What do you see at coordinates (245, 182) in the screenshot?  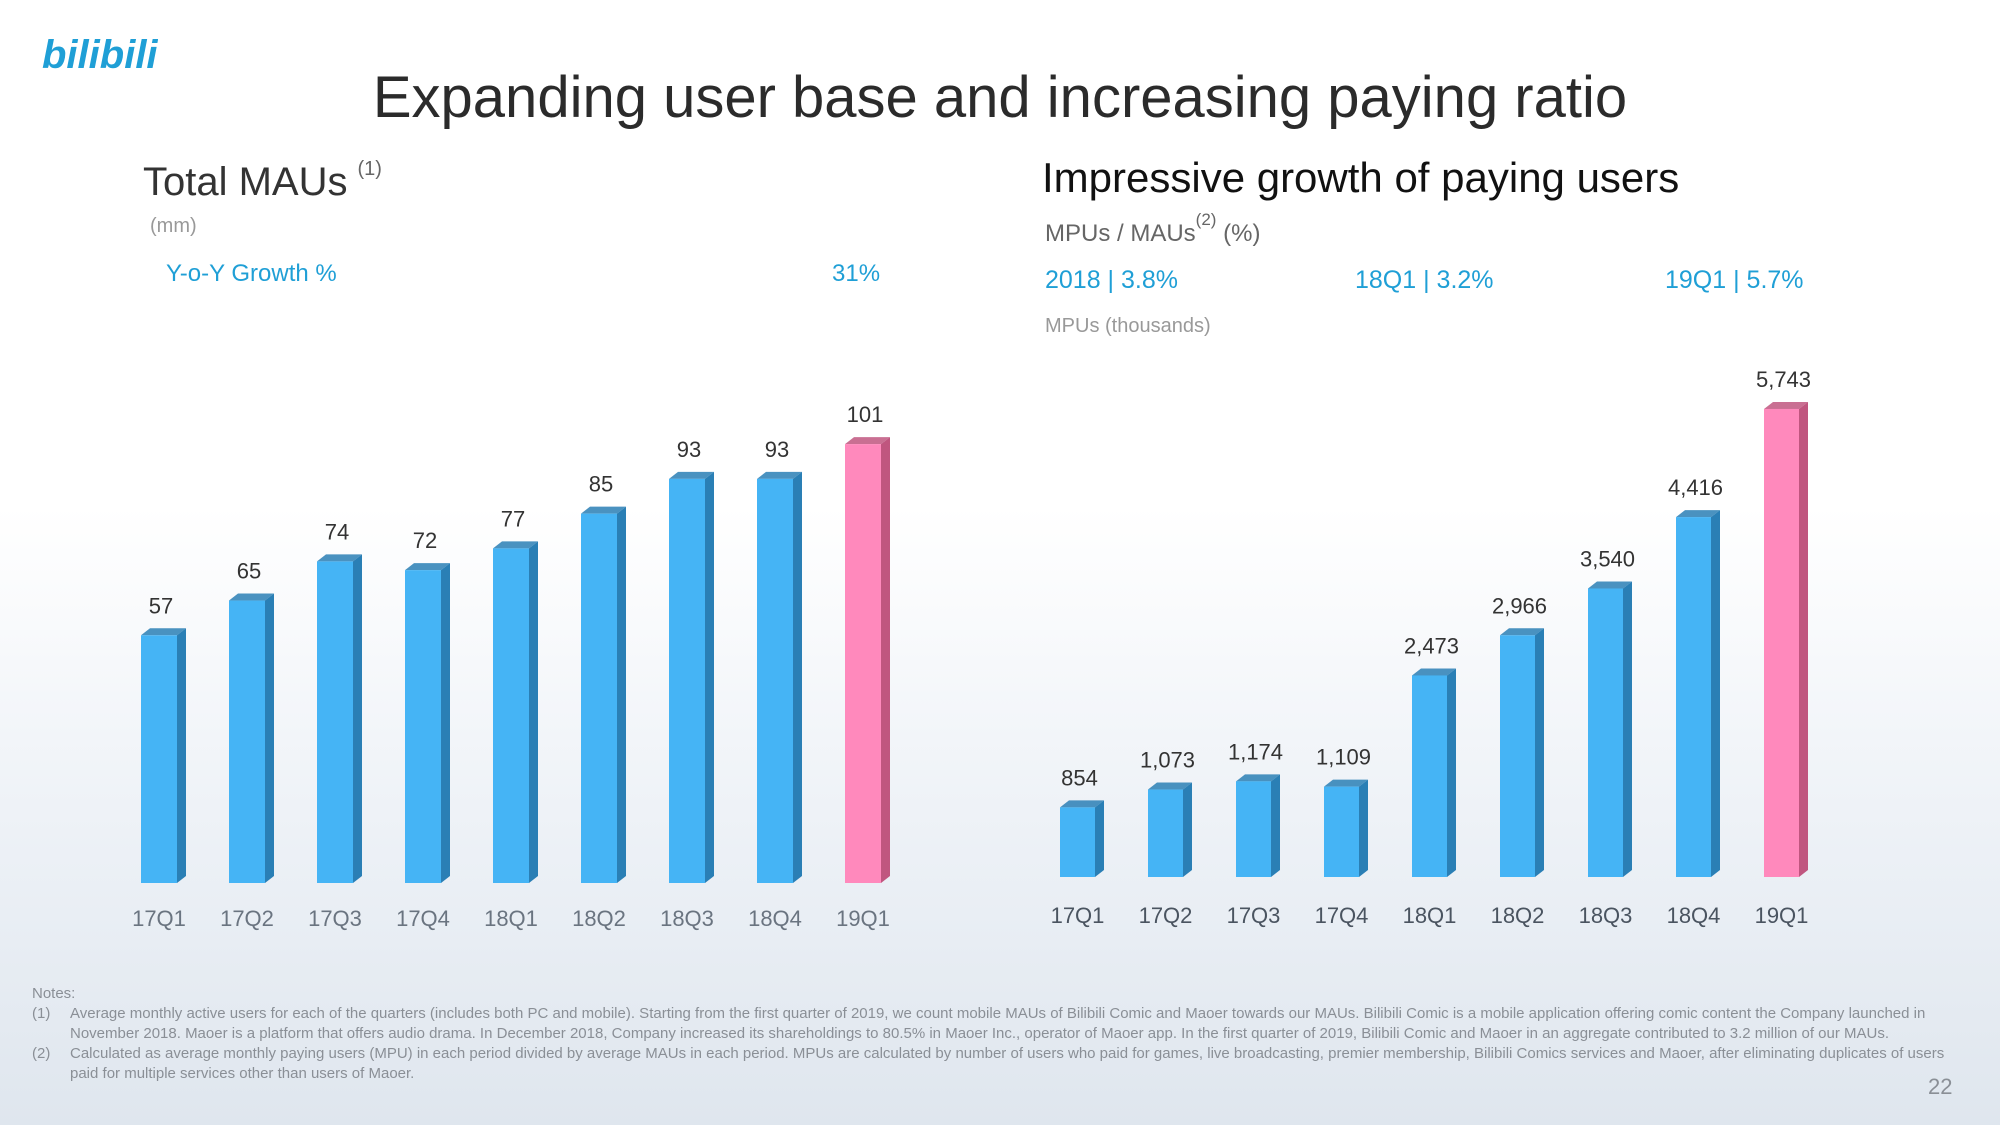 I see `left-title-text: Total MAUs` at bounding box center [245, 182].